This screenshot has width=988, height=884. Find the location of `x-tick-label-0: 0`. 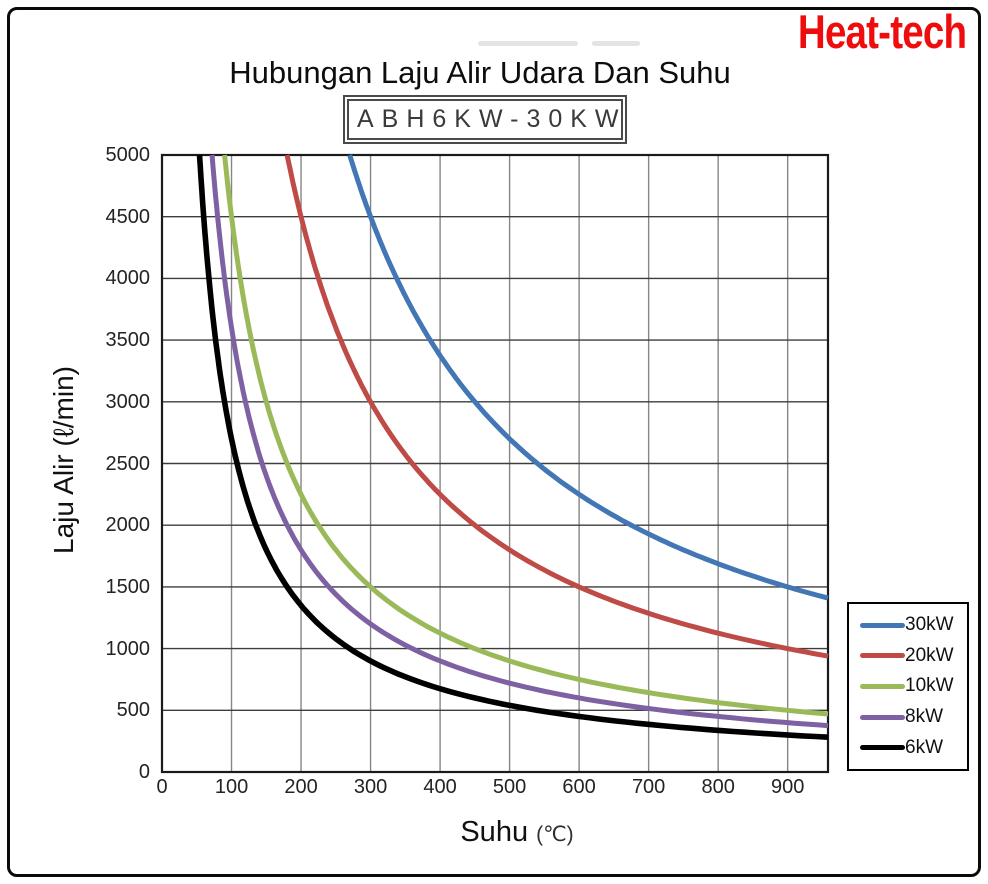

x-tick-label-0: 0 is located at coordinates (162, 787).